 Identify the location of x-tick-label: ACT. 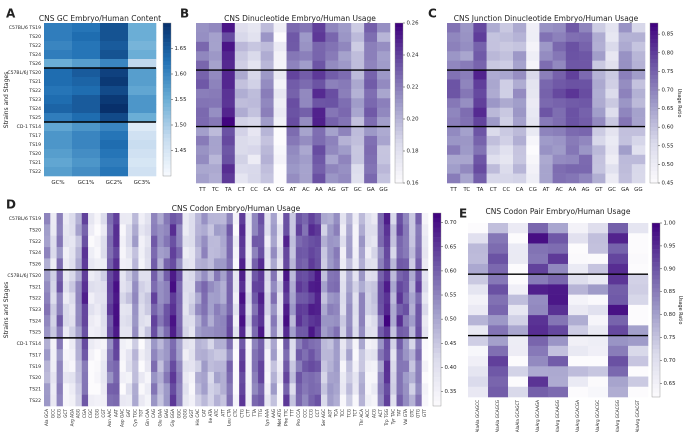
(380, 413).